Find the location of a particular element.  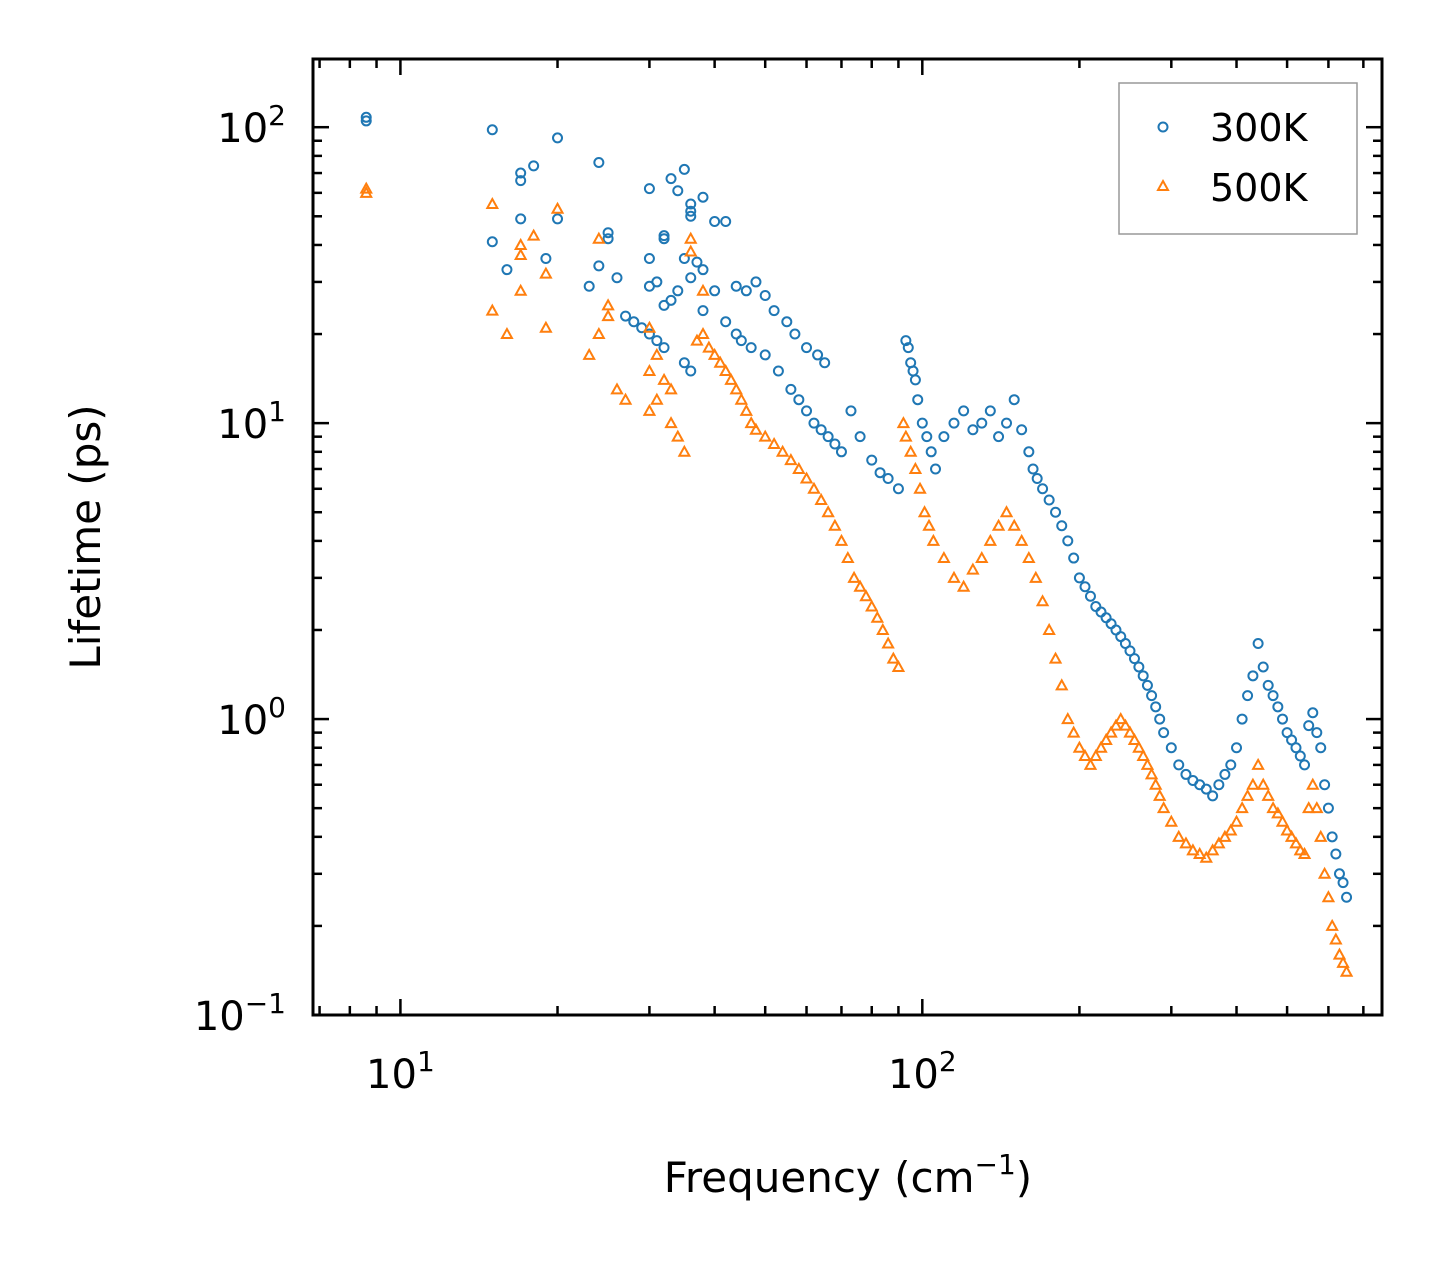

y-tick-label: 10−1 is located at coordinates (240, 1013).